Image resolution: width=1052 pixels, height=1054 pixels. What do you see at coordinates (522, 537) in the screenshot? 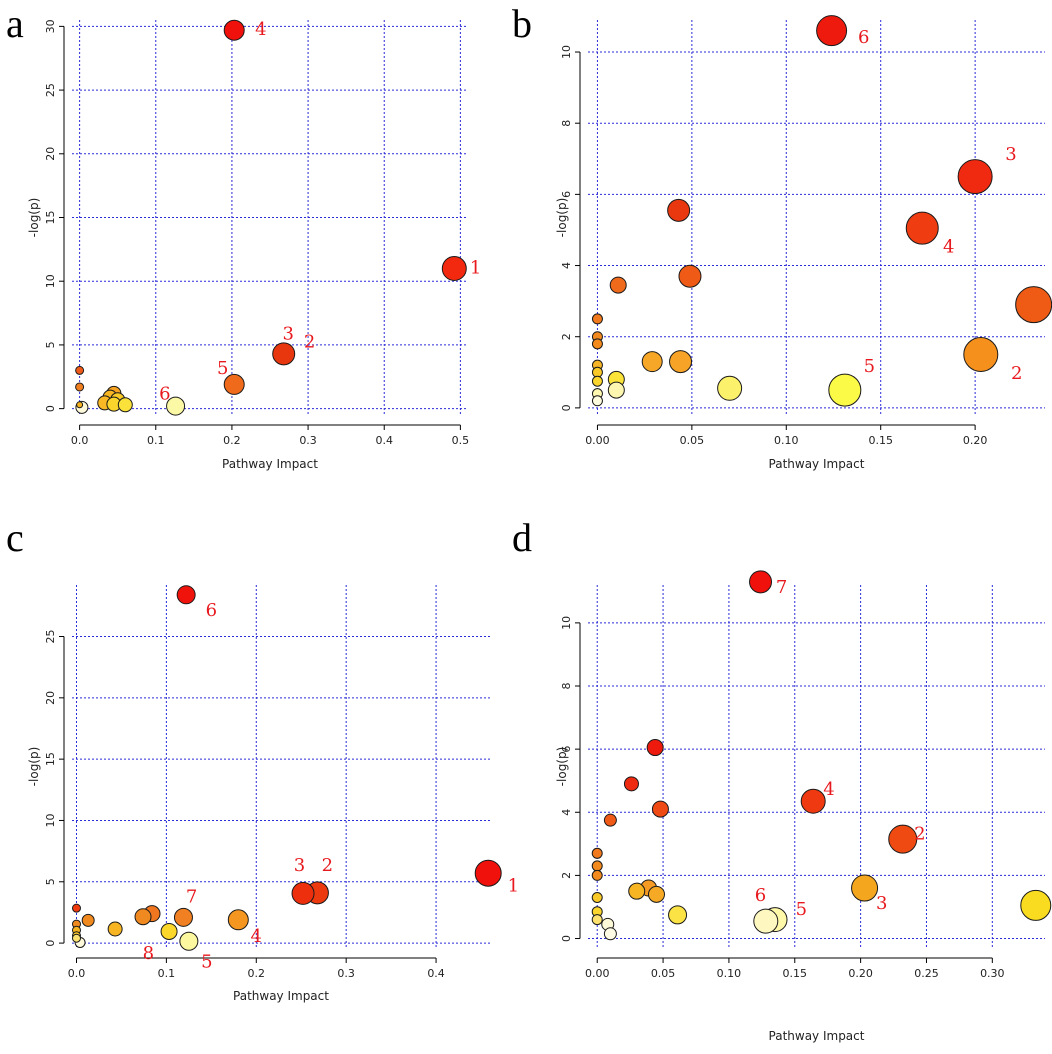
I see `panel-letter-d: d` at bounding box center [522, 537].